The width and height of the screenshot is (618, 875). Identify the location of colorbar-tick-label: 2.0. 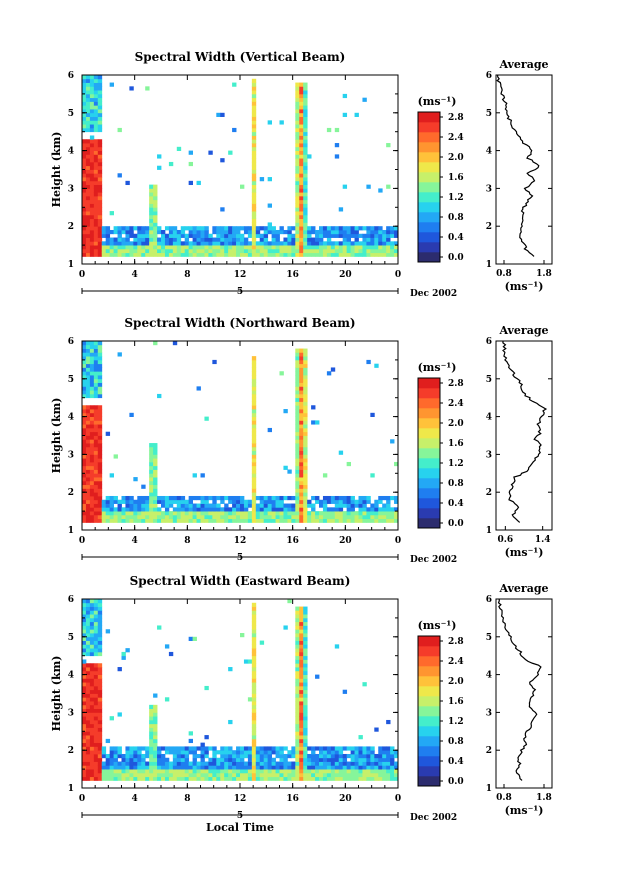
(456, 682).